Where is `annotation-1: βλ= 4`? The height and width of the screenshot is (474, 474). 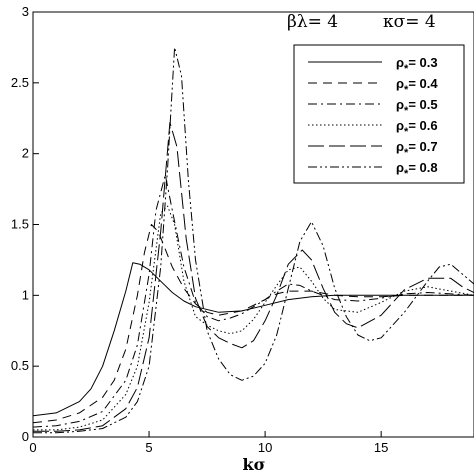 annotation-1: βλ= 4 is located at coordinates (312, 22).